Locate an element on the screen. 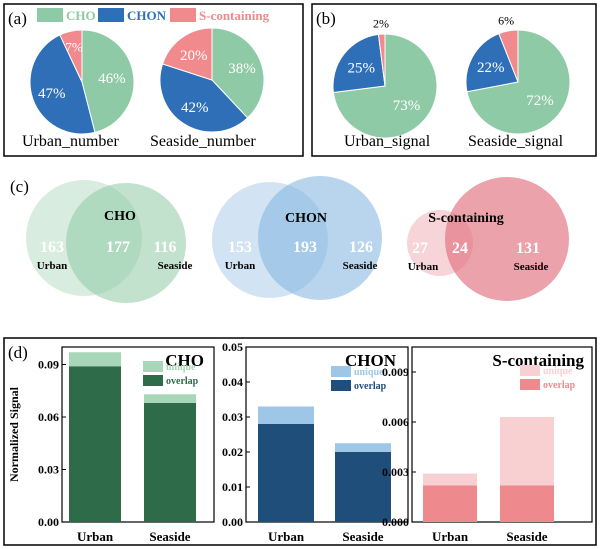 Image resolution: width=600 pixels, height=549 pixels. pie-legend: CHO CHON S-containing is located at coordinates (153, 15).